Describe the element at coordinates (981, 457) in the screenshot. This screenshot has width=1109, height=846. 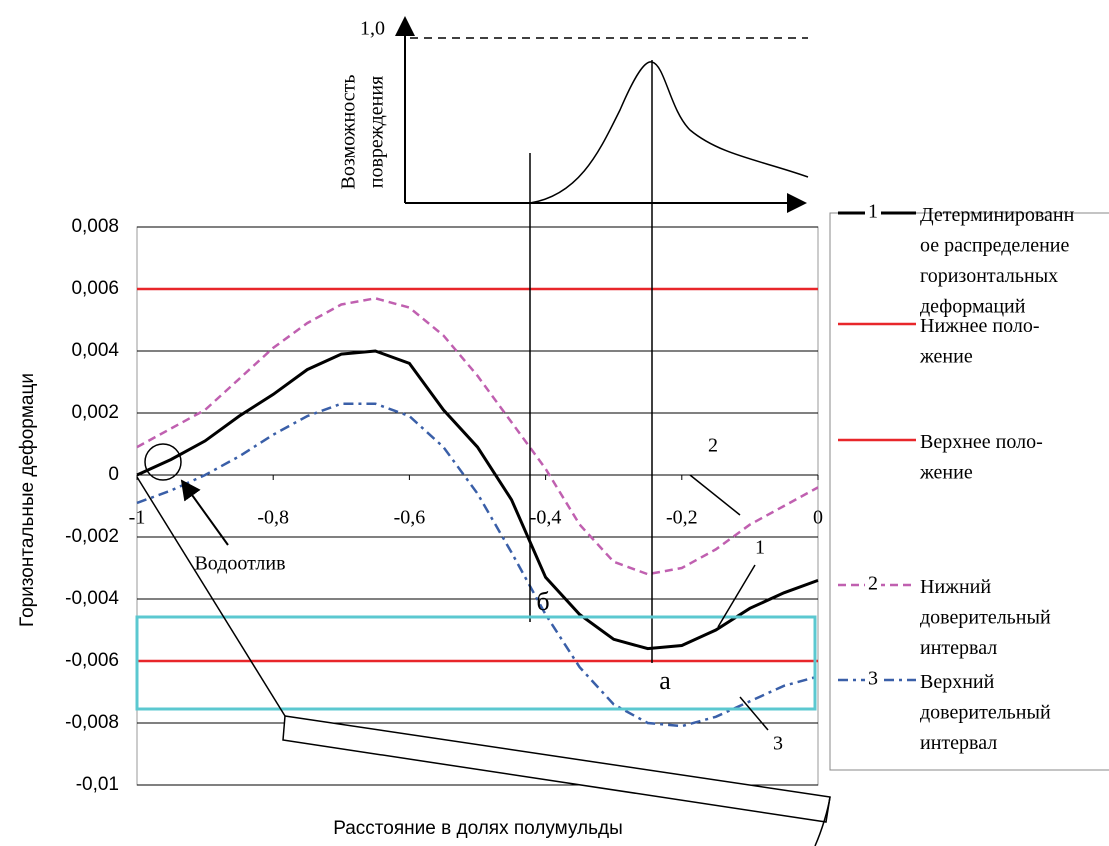
I see `legend-label: Верхнее поло-жение` at that location.